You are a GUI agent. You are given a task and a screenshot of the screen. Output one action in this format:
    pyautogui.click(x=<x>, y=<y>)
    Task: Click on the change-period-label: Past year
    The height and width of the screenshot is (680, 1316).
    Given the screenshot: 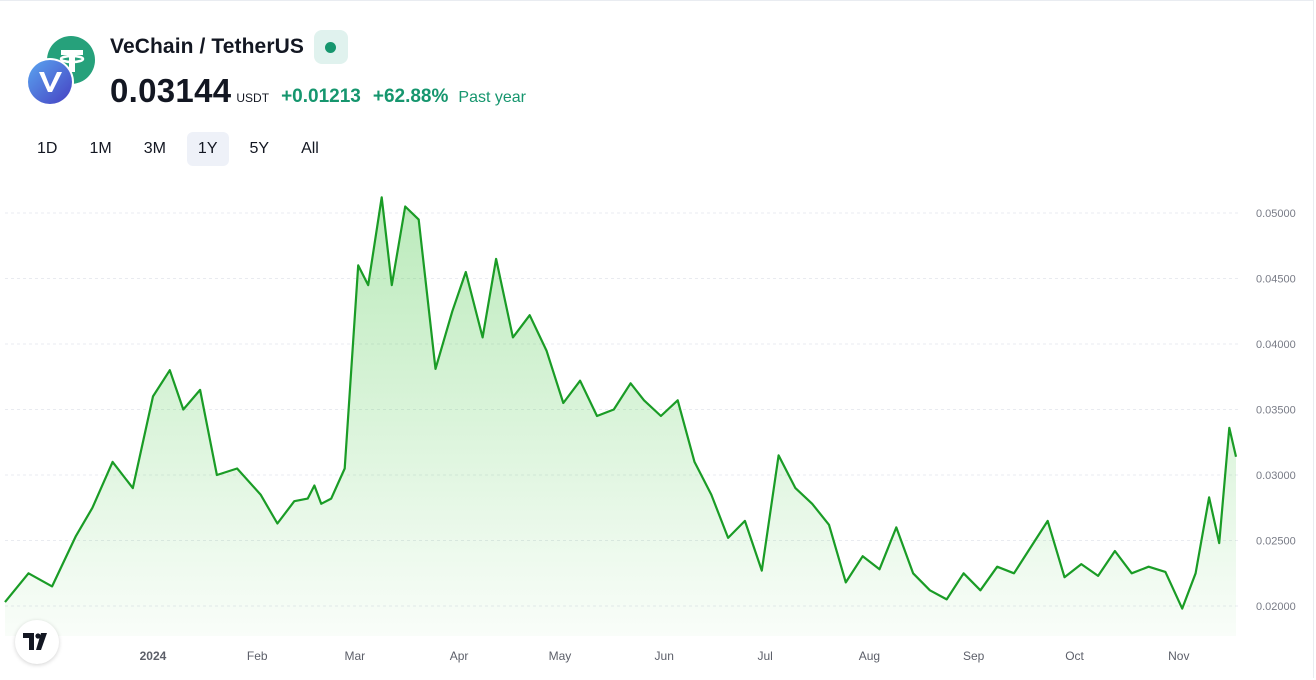 What is the action you would take?
    pyautogui.click(x=492, y=97)
    